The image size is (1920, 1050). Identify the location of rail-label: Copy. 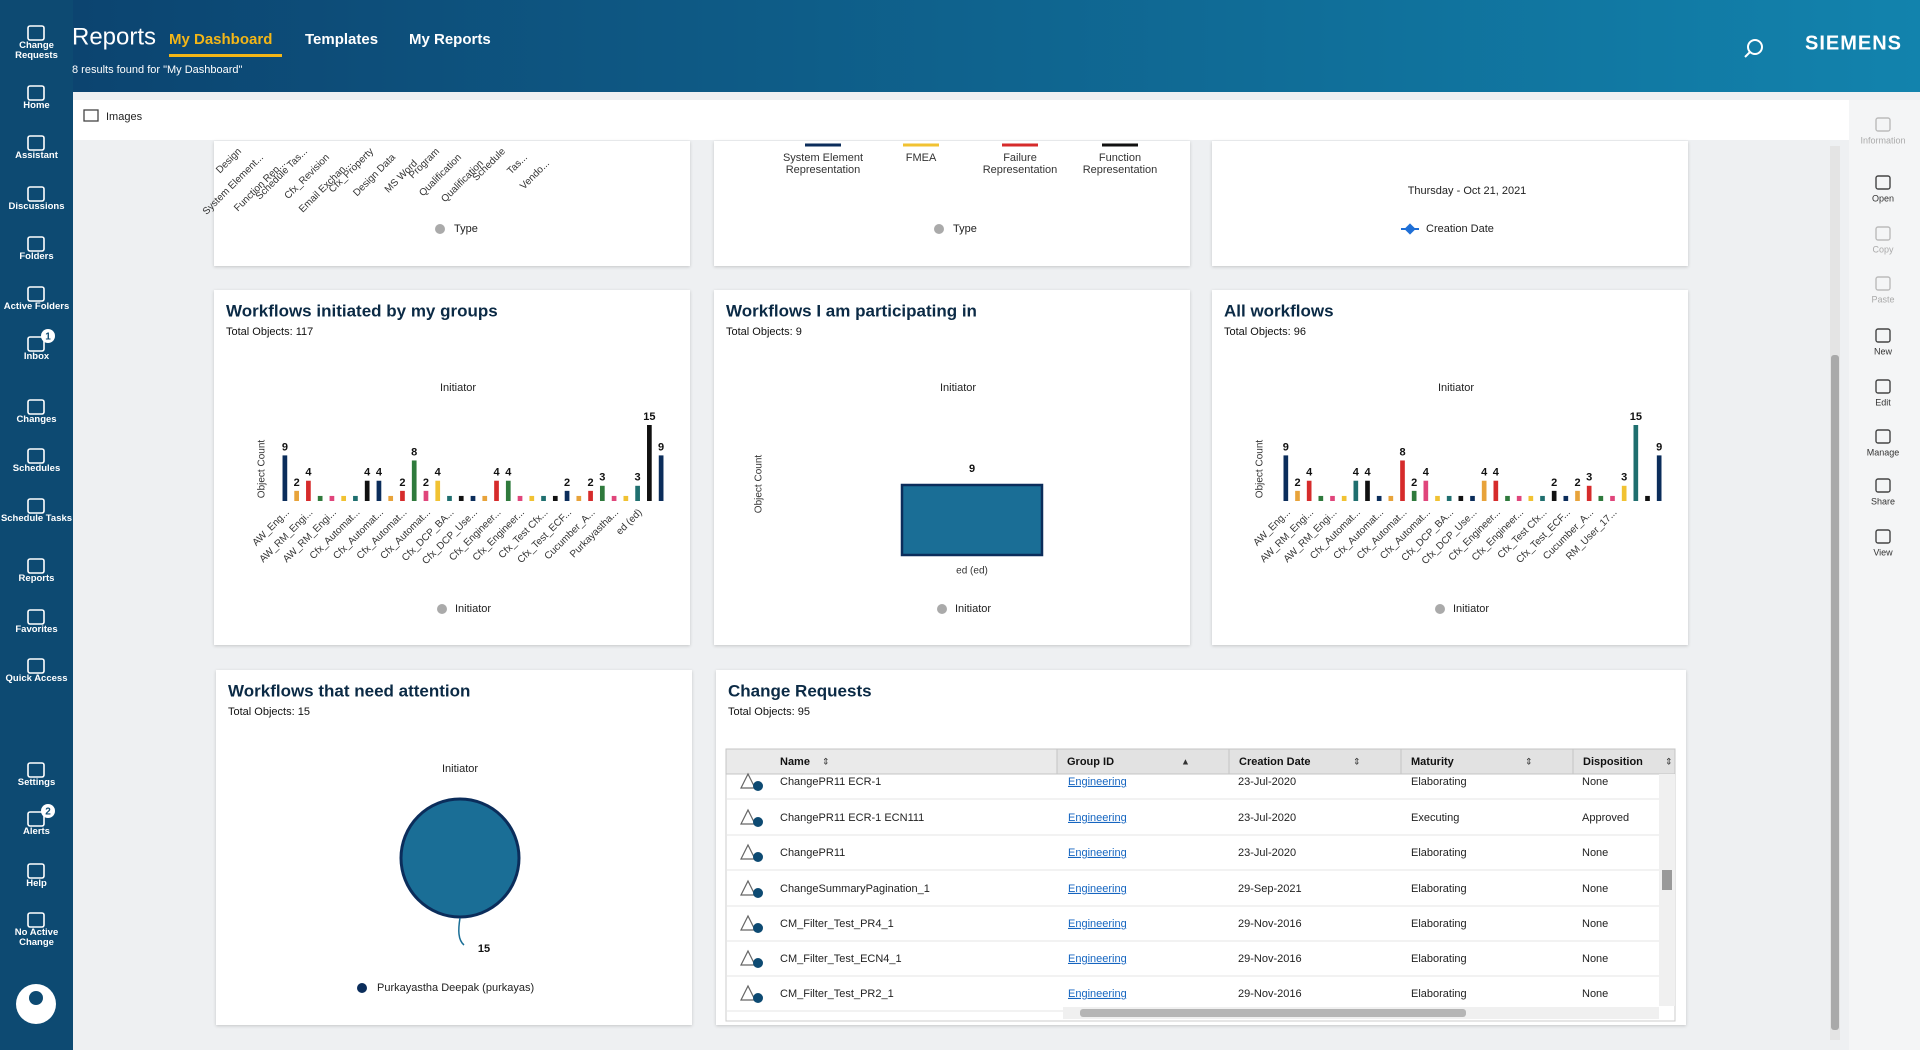
(1883, 249).